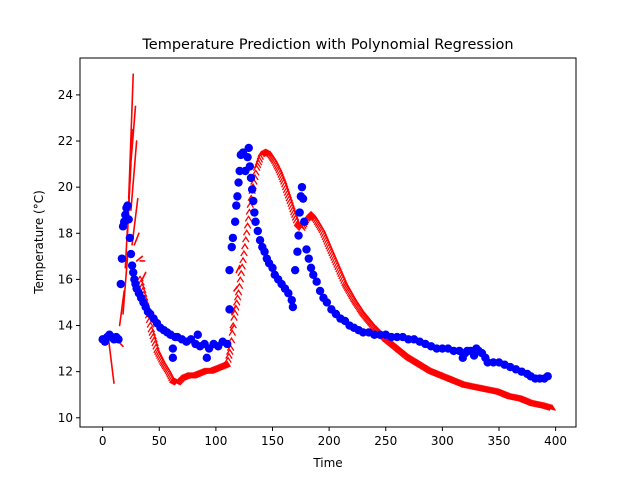  What do you see at coordinates (65, 187) in the screenshot?
I see `y-tick-label: 20` at bounding box center [65, 187].